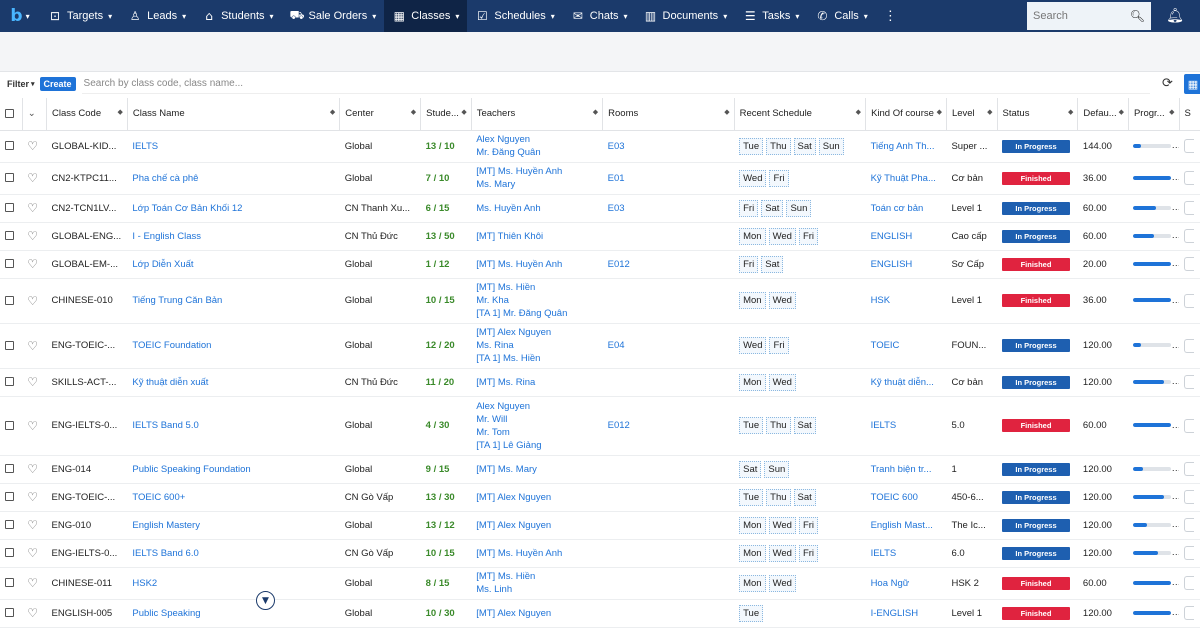 Image resolution: width=1200 pixels, height=630 pixels. What do you see at coordinates (514, 613) in the screenshot?
I see `teacher-link: [MT] Alex Nguyen` at bounding box center [514, 613].